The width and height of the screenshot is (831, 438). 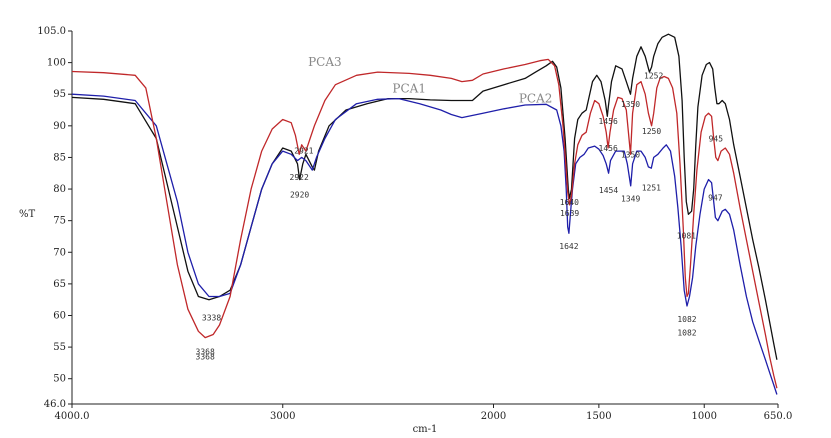 I want to click on y-tick-label: 50, so click(x=59, y=379).